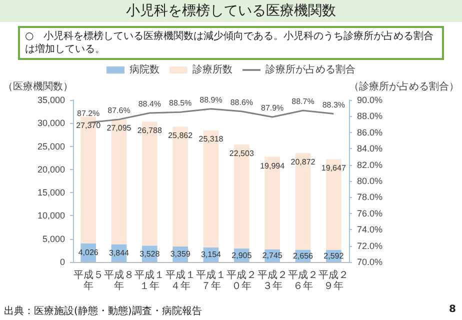  Describe the element at coordinates (370, 165) in the screenshot. I see `y2-tick-label: 82.0%` at that location.